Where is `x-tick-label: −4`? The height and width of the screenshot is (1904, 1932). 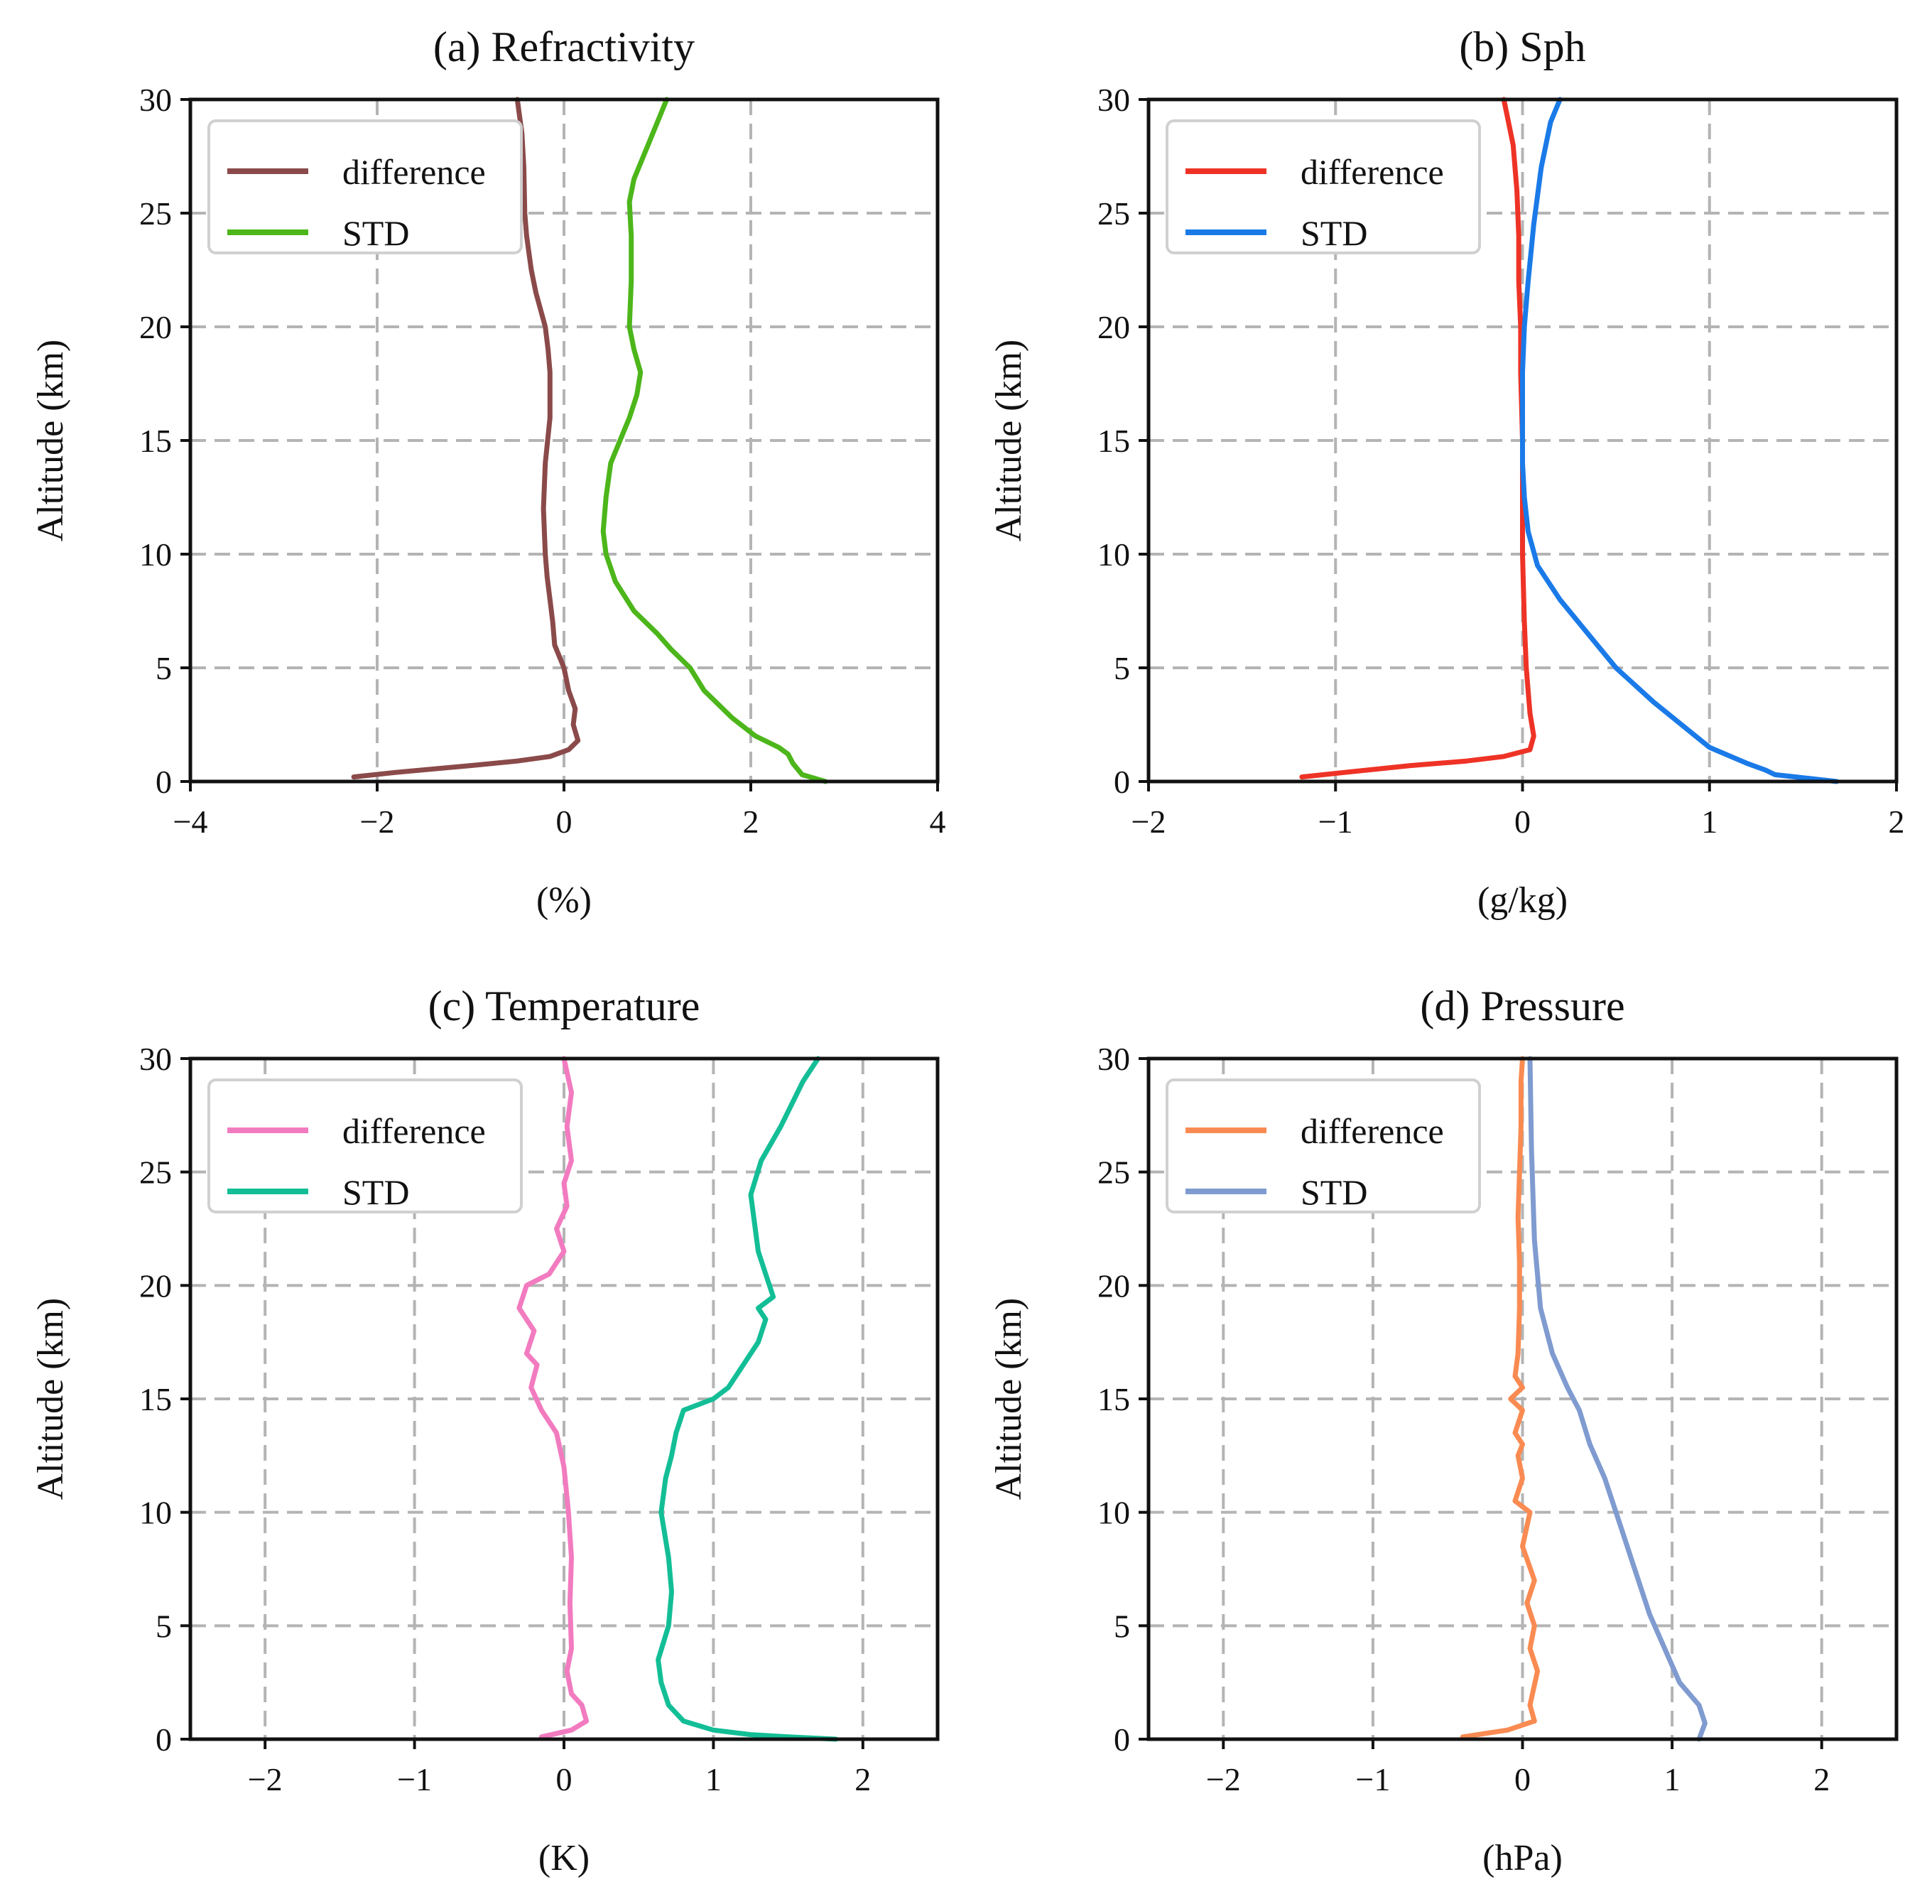
x-tick-label: −4 is located at coordinates (190, 822).